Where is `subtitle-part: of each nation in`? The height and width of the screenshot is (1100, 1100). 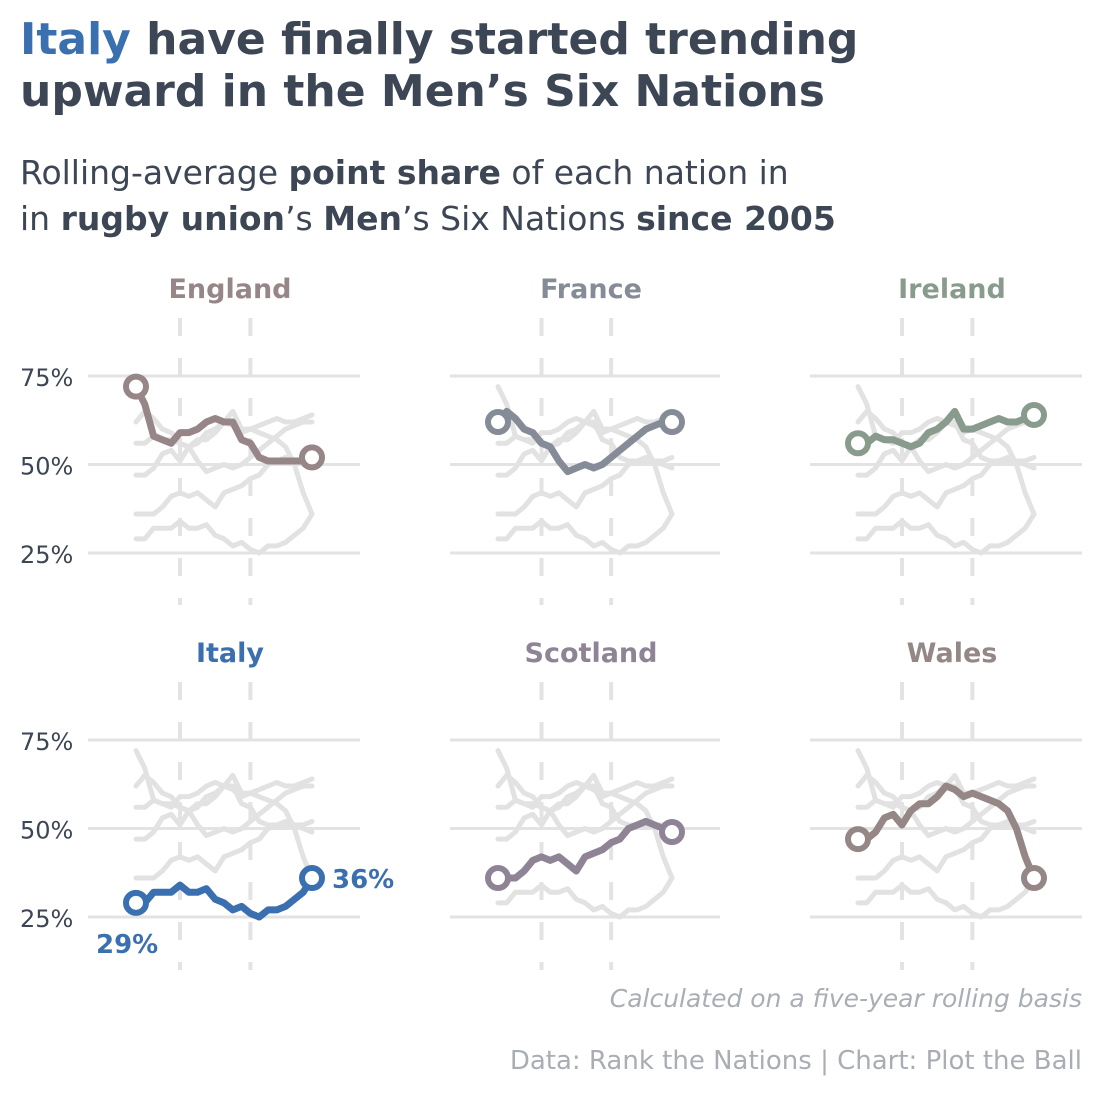 subtitle-part: of each nation in is located at coordinates (644, 172).